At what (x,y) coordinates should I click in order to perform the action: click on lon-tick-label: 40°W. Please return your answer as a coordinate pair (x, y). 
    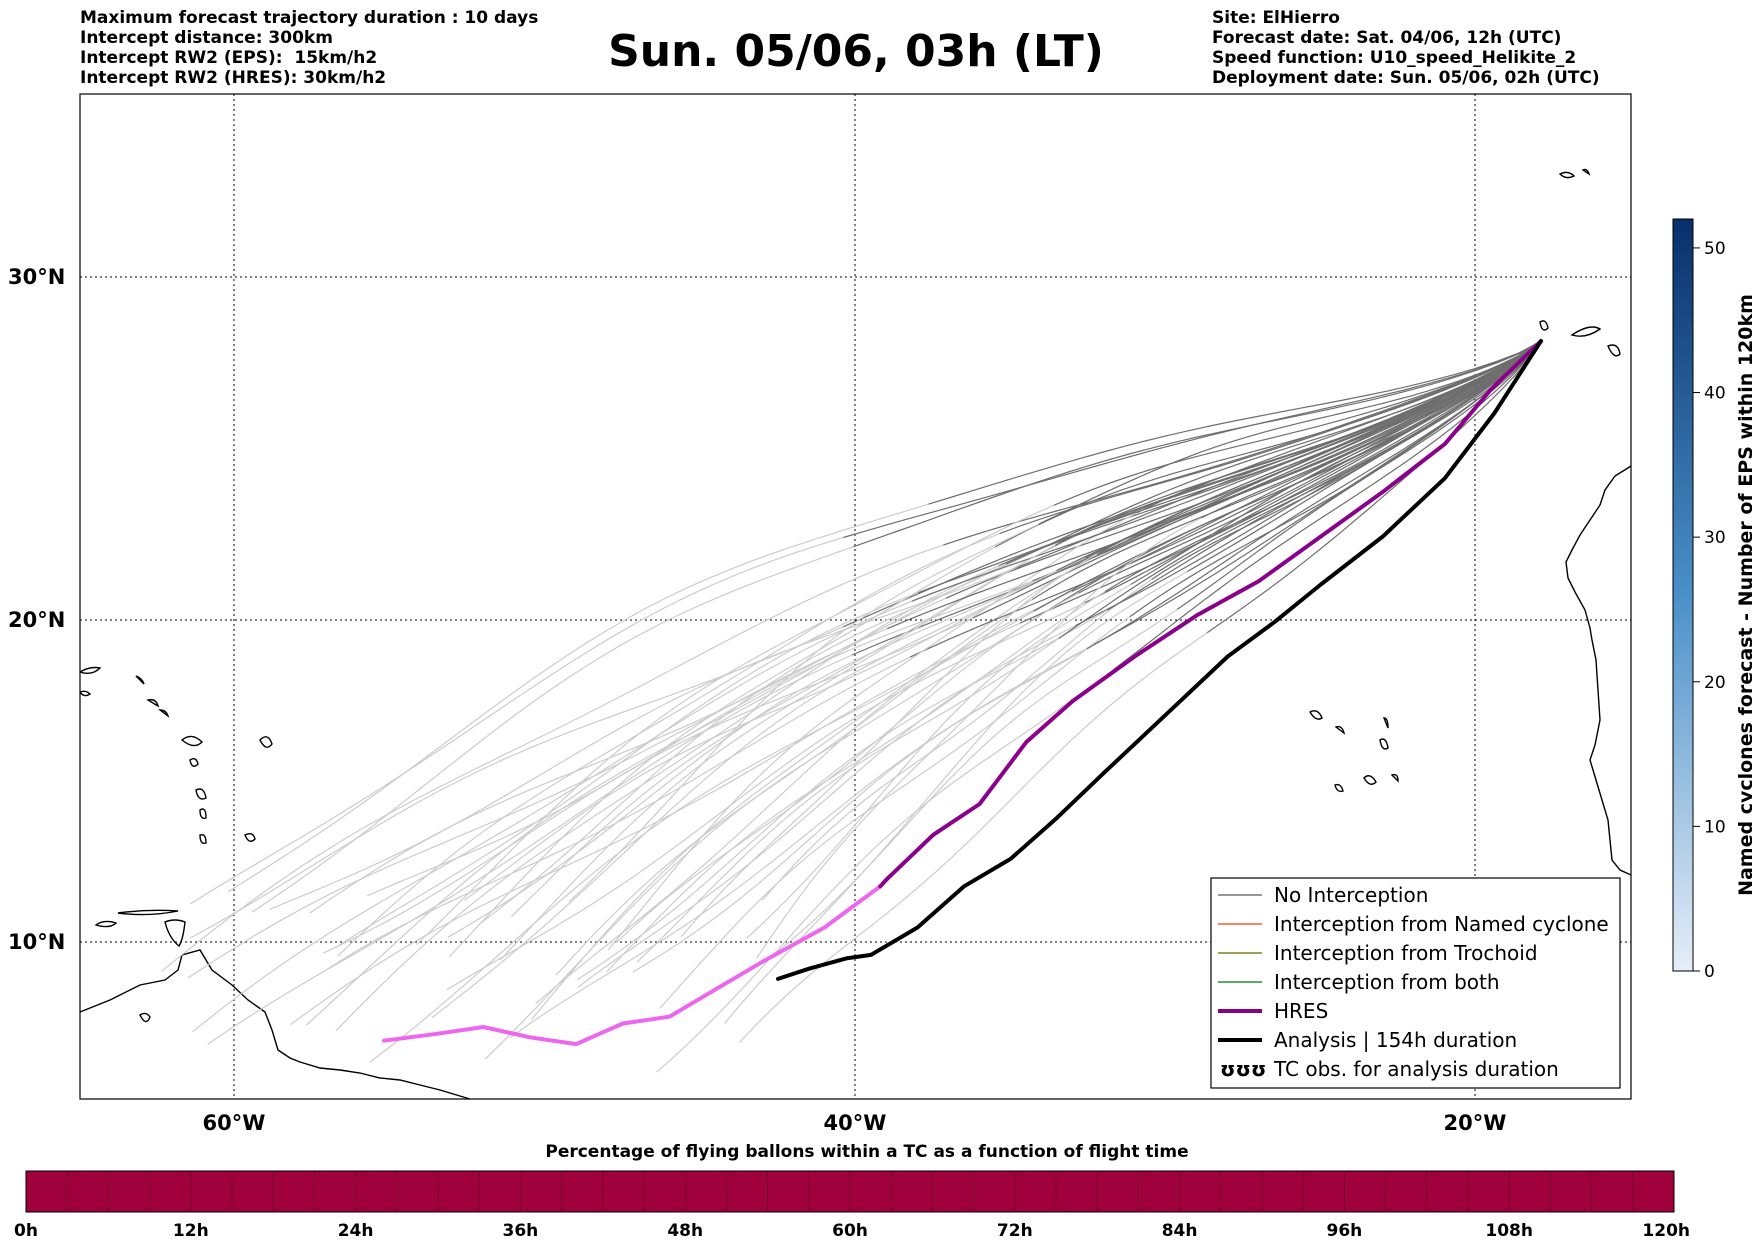
    Looking at the image, I should click on (855, 1123).